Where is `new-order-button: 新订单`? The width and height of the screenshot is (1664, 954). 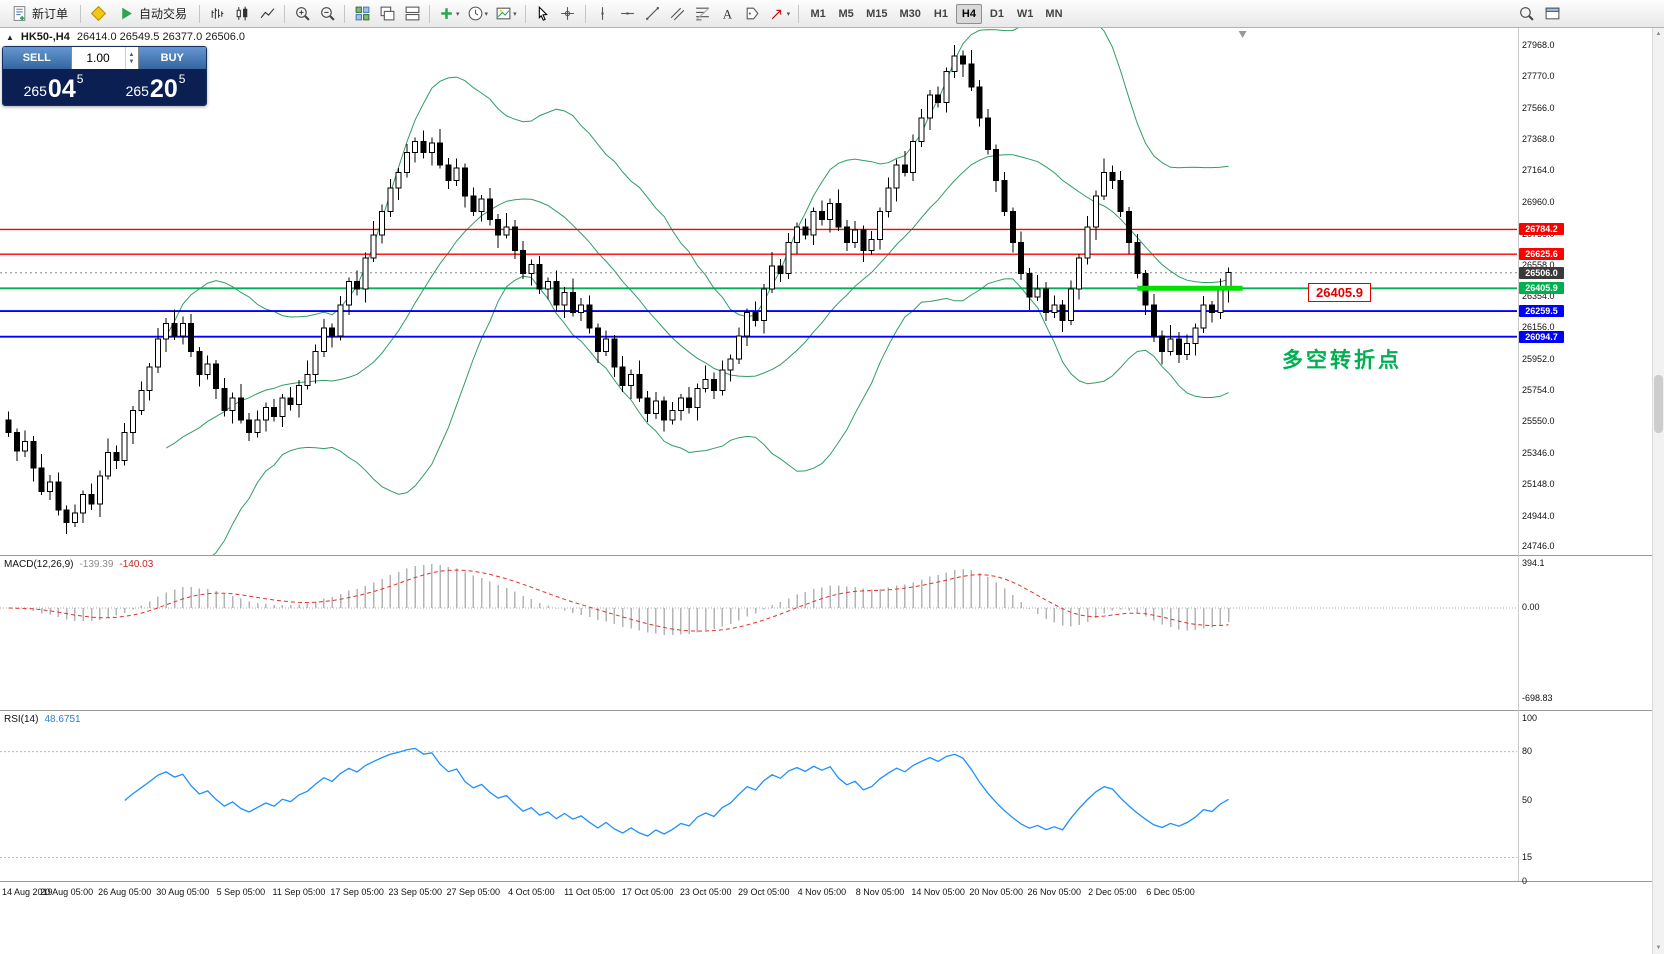 new-order-button: 新订单 is located at coordinates (39, 14).